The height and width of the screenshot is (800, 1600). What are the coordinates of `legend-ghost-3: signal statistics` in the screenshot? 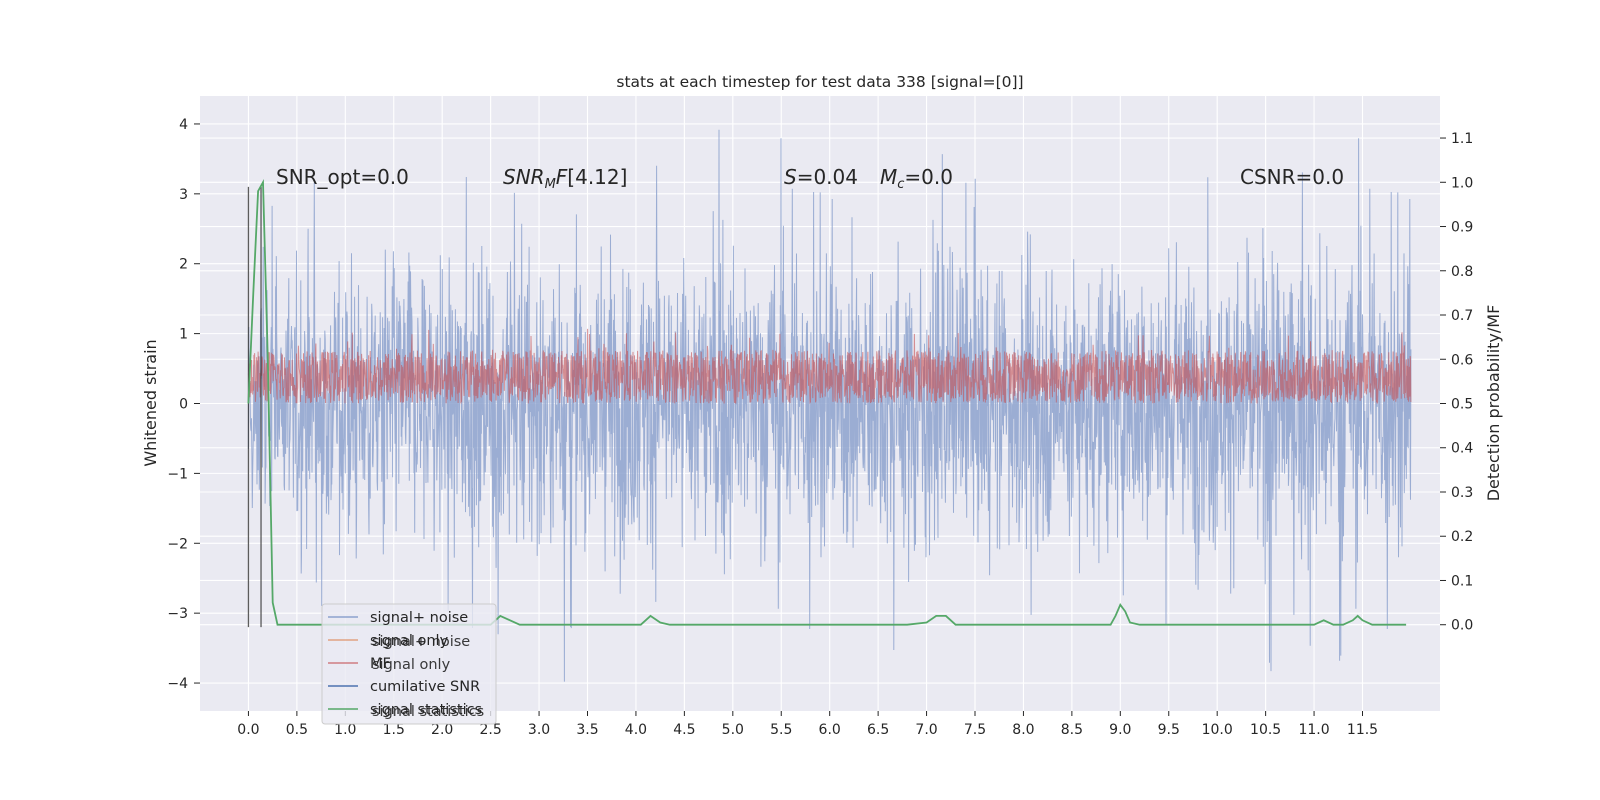 It's located at (428, 712).